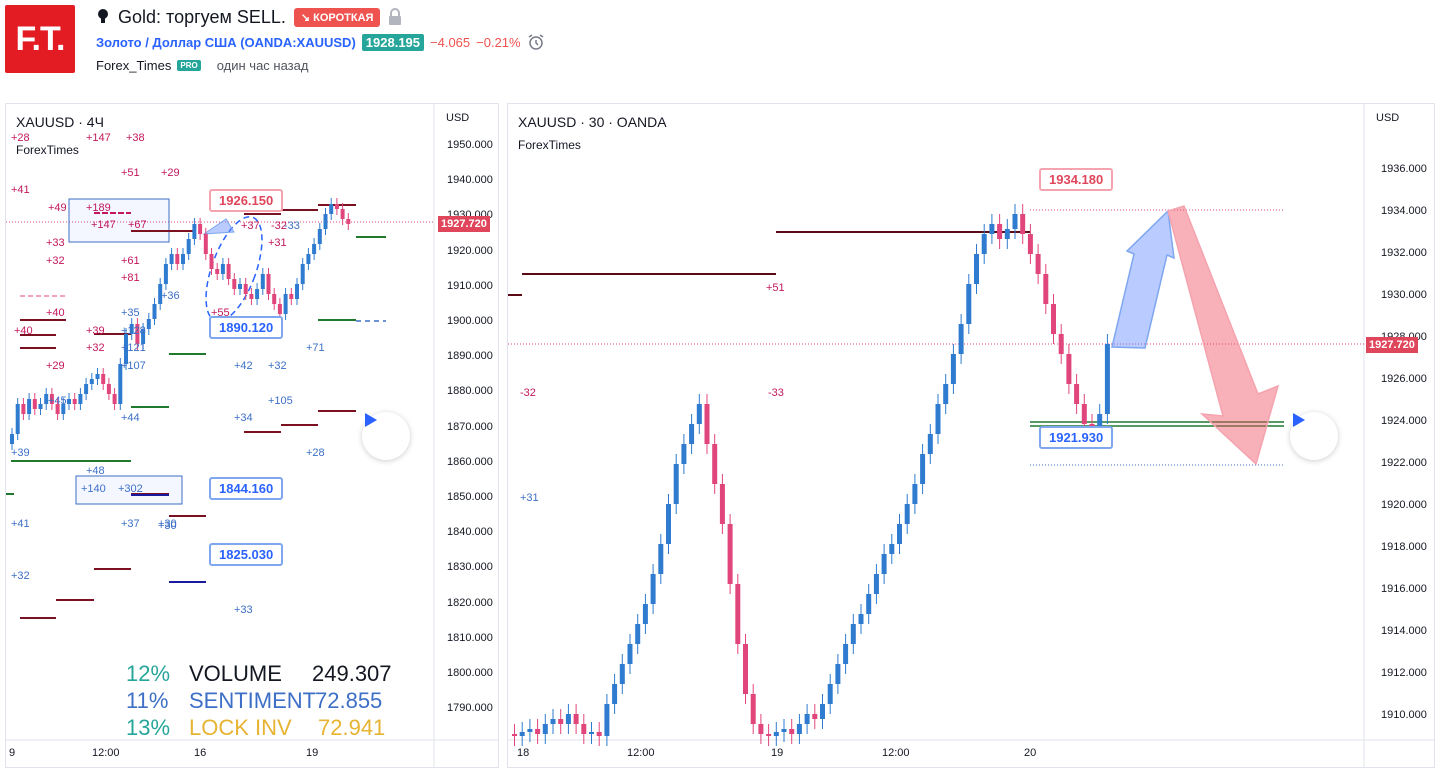 This screenshot has height=772, width=1437. Describe the element at coordinates (134, 65) in the screenshot. I see `author-name: Forex_Times` at that location.